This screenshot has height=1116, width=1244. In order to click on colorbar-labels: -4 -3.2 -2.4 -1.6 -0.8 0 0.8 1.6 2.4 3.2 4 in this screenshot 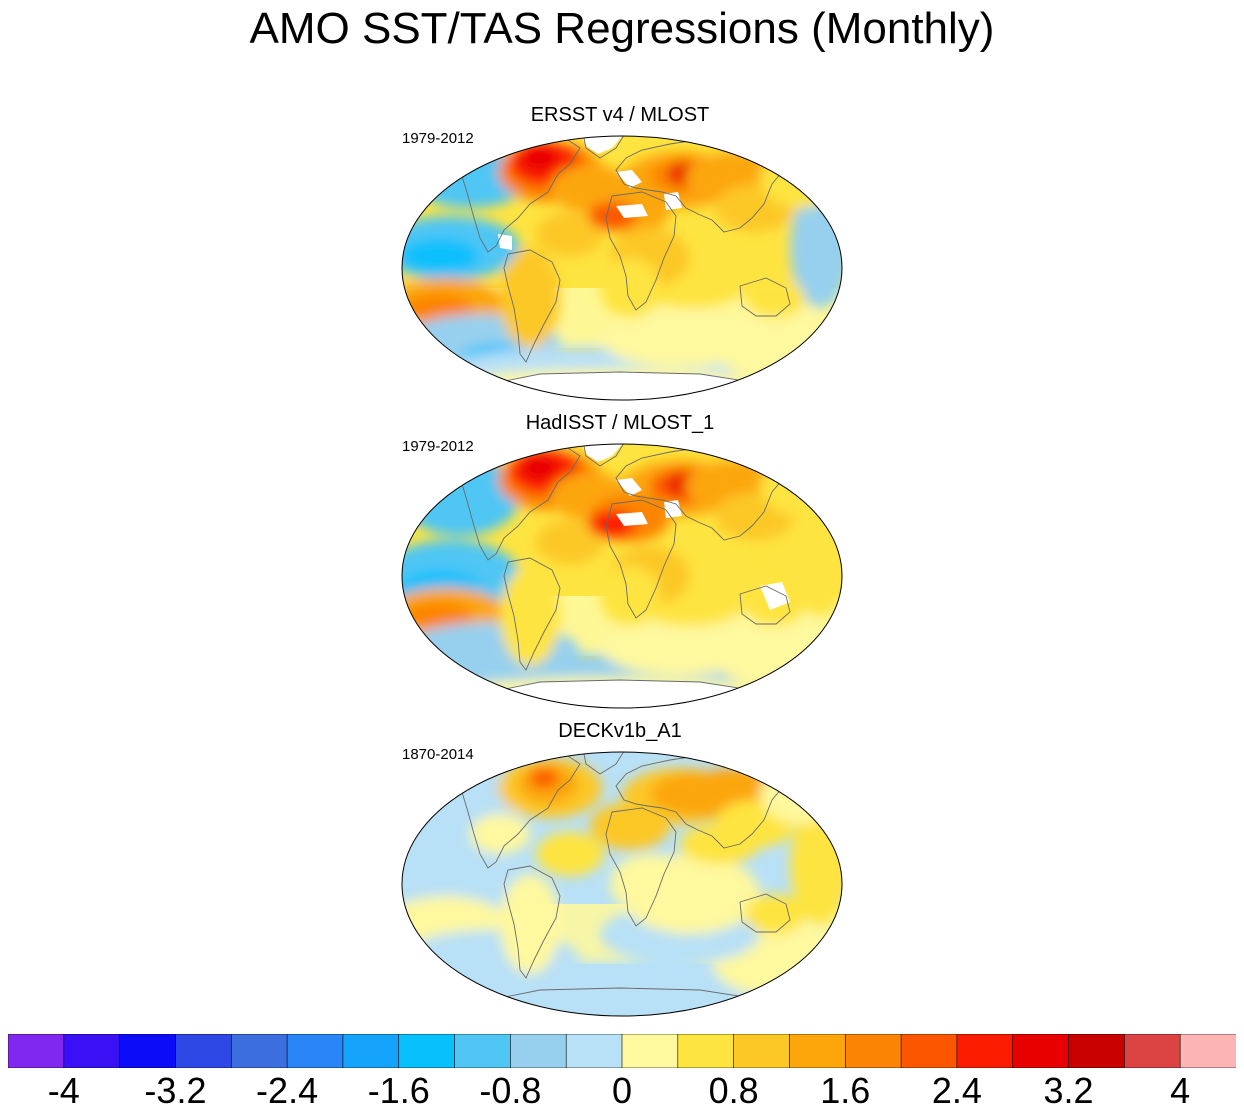, I will do `click(622, 1093)`.